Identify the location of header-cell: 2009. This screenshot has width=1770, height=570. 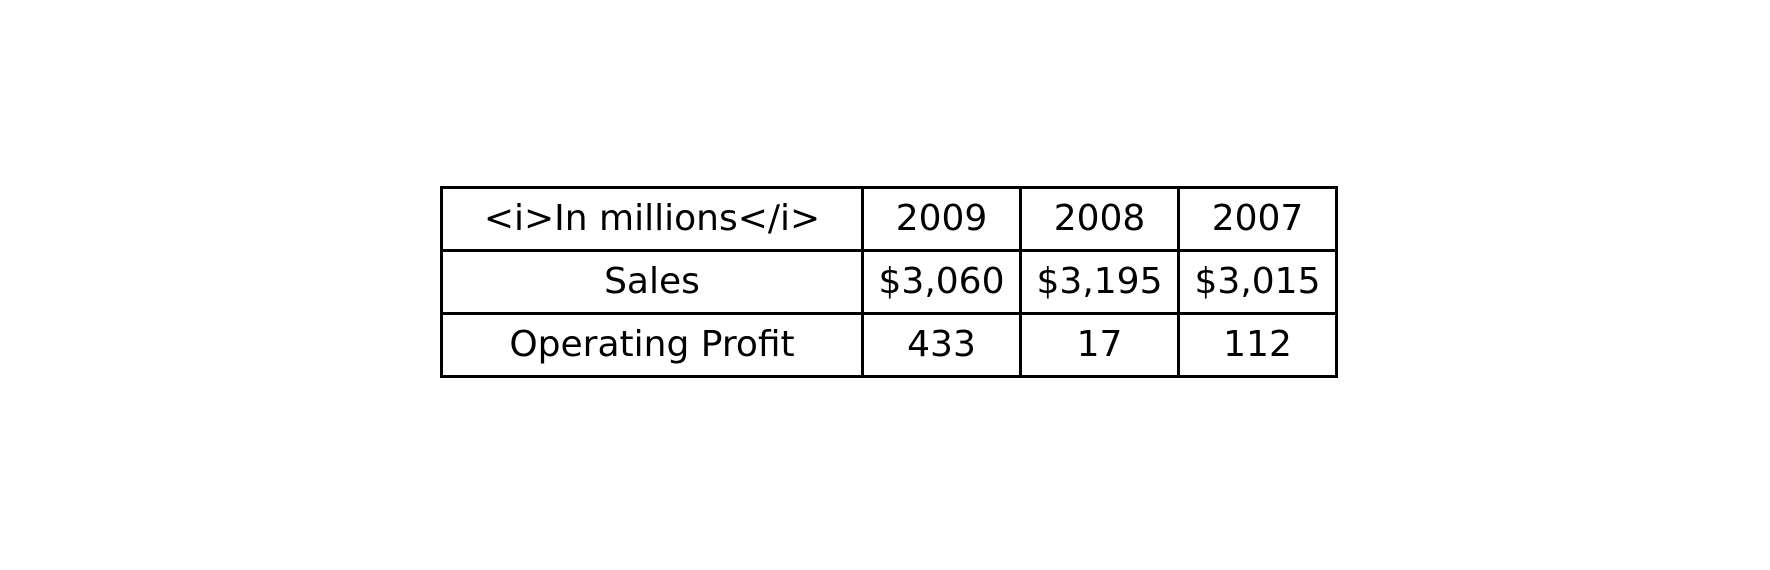
(941, 219).